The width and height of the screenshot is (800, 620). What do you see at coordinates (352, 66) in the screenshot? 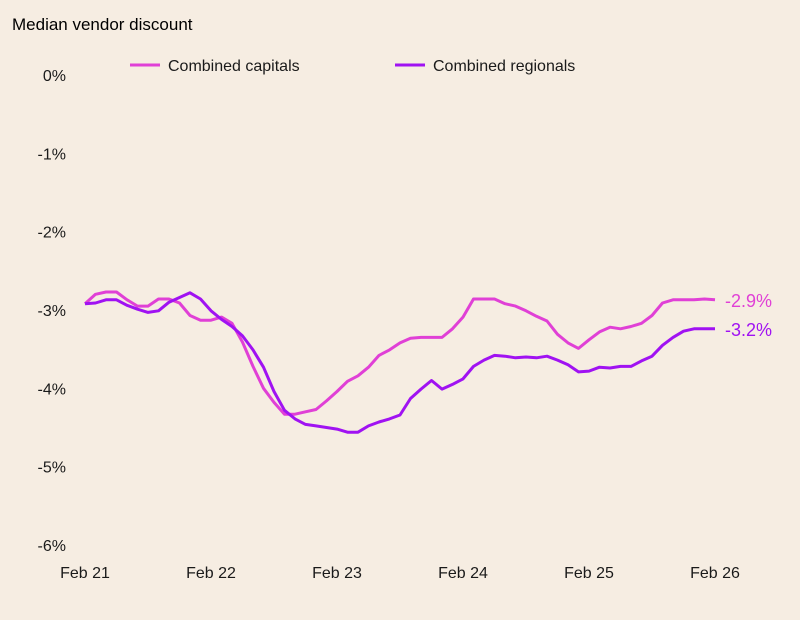
I see `legend: Combined capitals Combined regionals` at bounding box center [352, 66].